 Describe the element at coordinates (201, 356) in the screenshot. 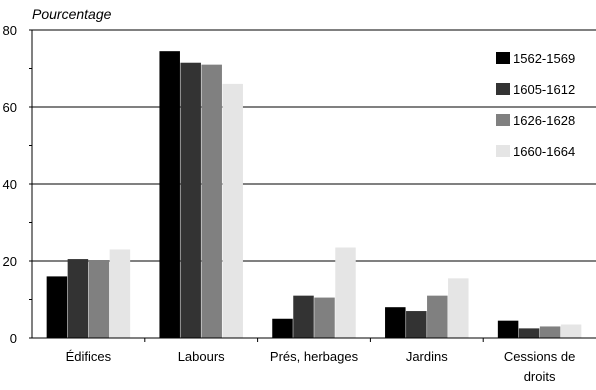

I see `x-tick-label-1: Labours` at that location.